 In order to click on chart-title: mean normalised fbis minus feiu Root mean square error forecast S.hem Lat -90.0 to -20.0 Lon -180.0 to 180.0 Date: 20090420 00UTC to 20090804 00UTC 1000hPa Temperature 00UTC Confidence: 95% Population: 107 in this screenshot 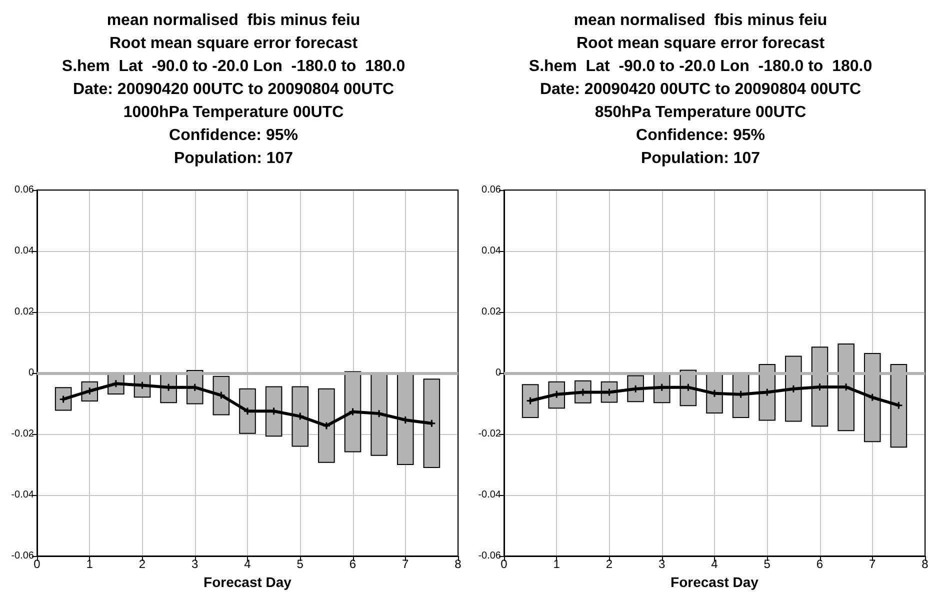, I will do `click(234, 89)`.